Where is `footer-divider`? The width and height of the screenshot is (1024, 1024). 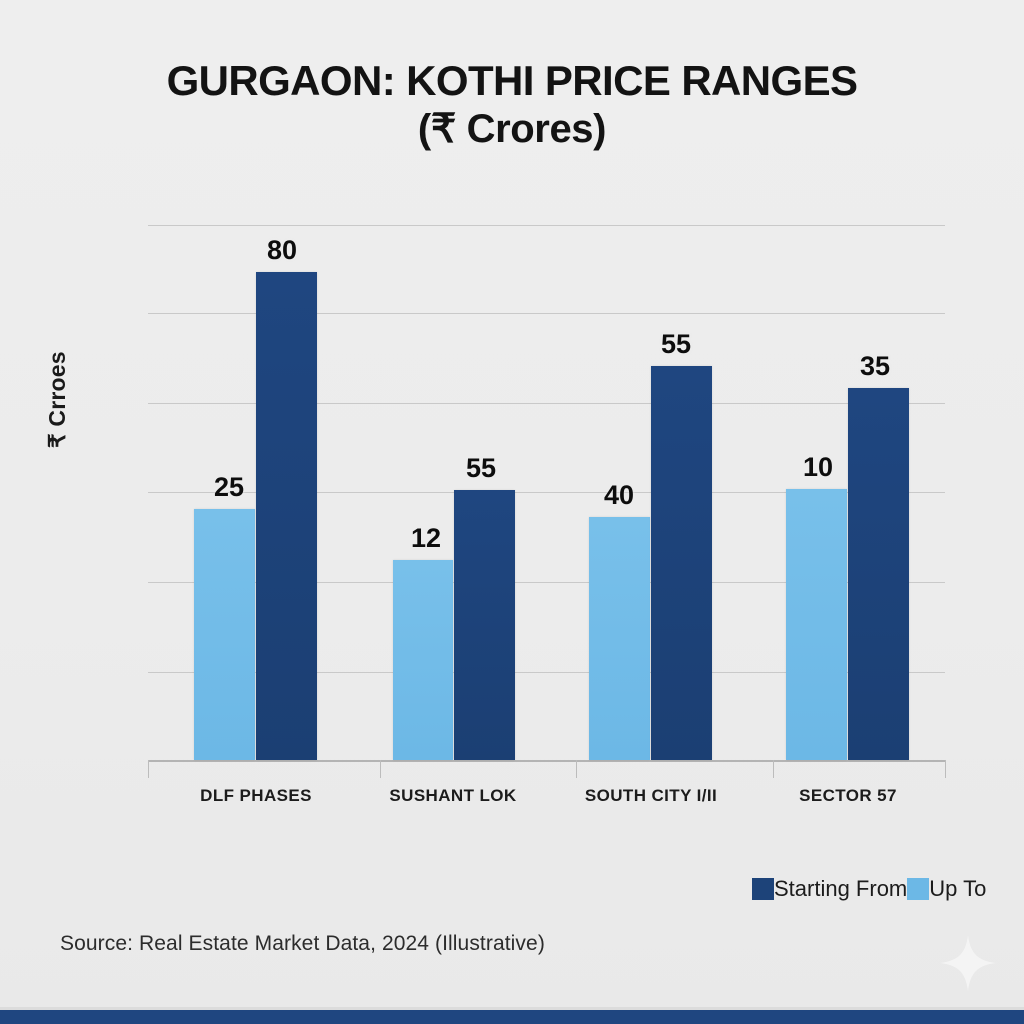
footer-divider is located at coordinates (512, 1008).